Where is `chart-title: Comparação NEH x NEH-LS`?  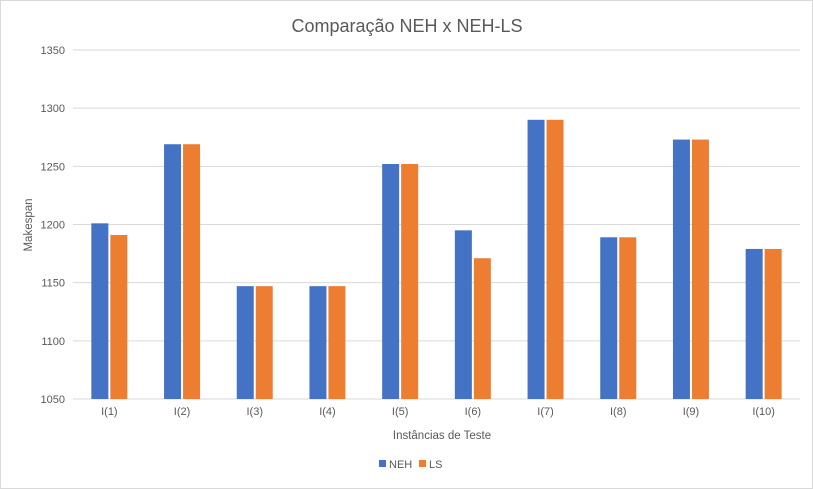 chart-title: Comparação NEH x NEH-LS is located at coordinates (406, 26).